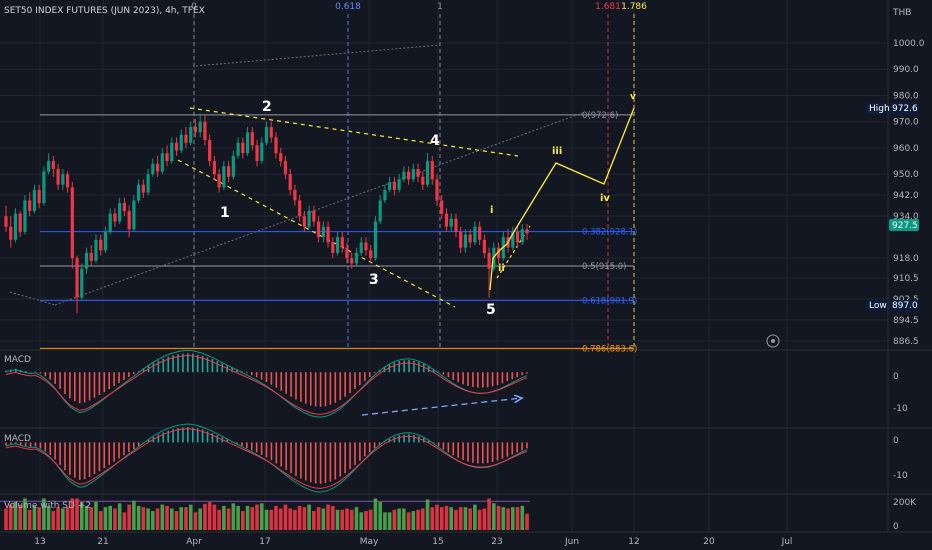 The height and width of the screenshot is (550, 932). What do you see at coordinates (906, 70) in the screenshot?
I see `price-tick-label: 990.0` at bounding box center [906, 70].